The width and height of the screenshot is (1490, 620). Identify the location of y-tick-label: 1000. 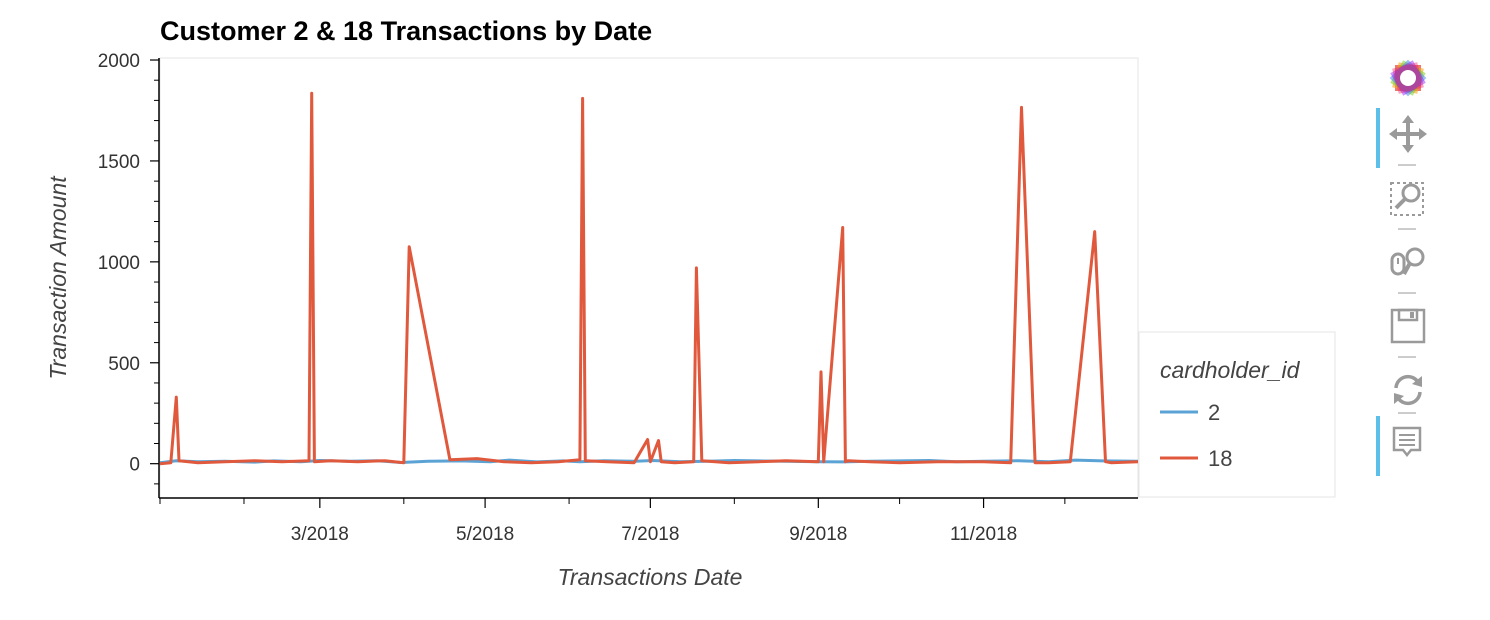
(119, 263).